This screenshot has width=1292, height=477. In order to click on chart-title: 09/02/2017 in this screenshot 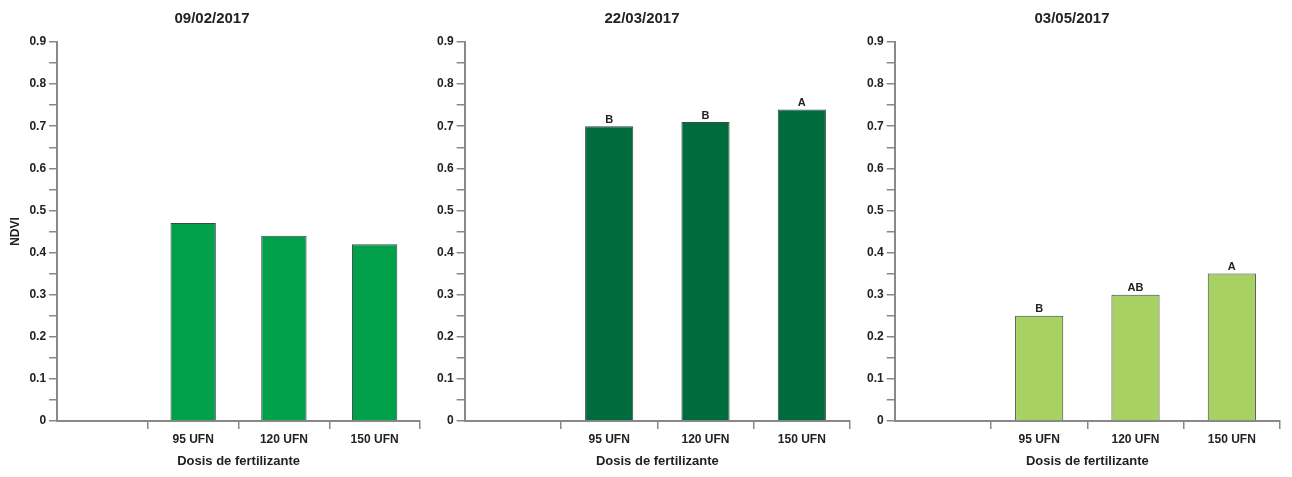, I will do `click(212, 18)`.